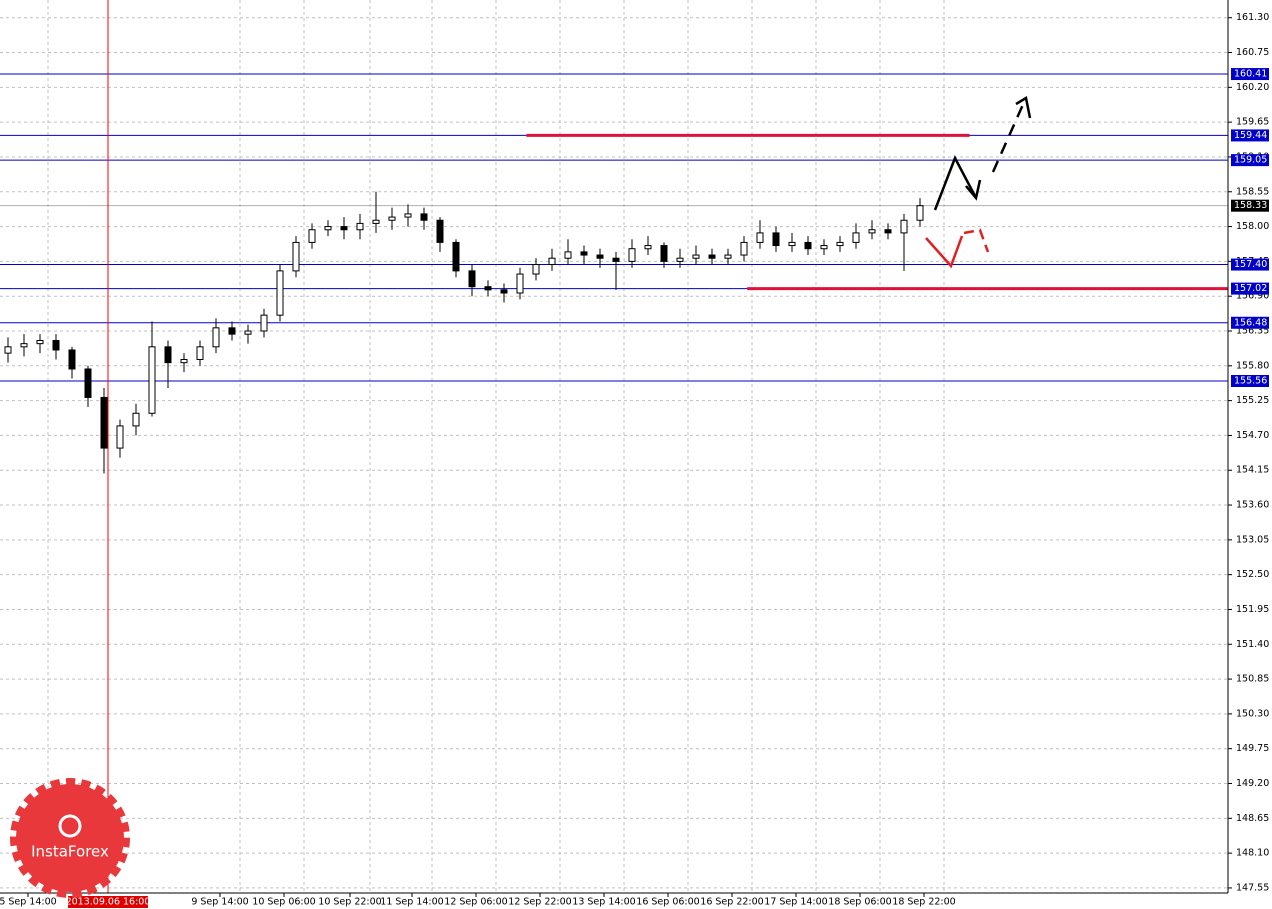 The width and height of the screenshot is (1272, 909). Describe the element at coordinates (1252, 52) in the screenshot. I see `y-tick-label: 160.75` at that location.